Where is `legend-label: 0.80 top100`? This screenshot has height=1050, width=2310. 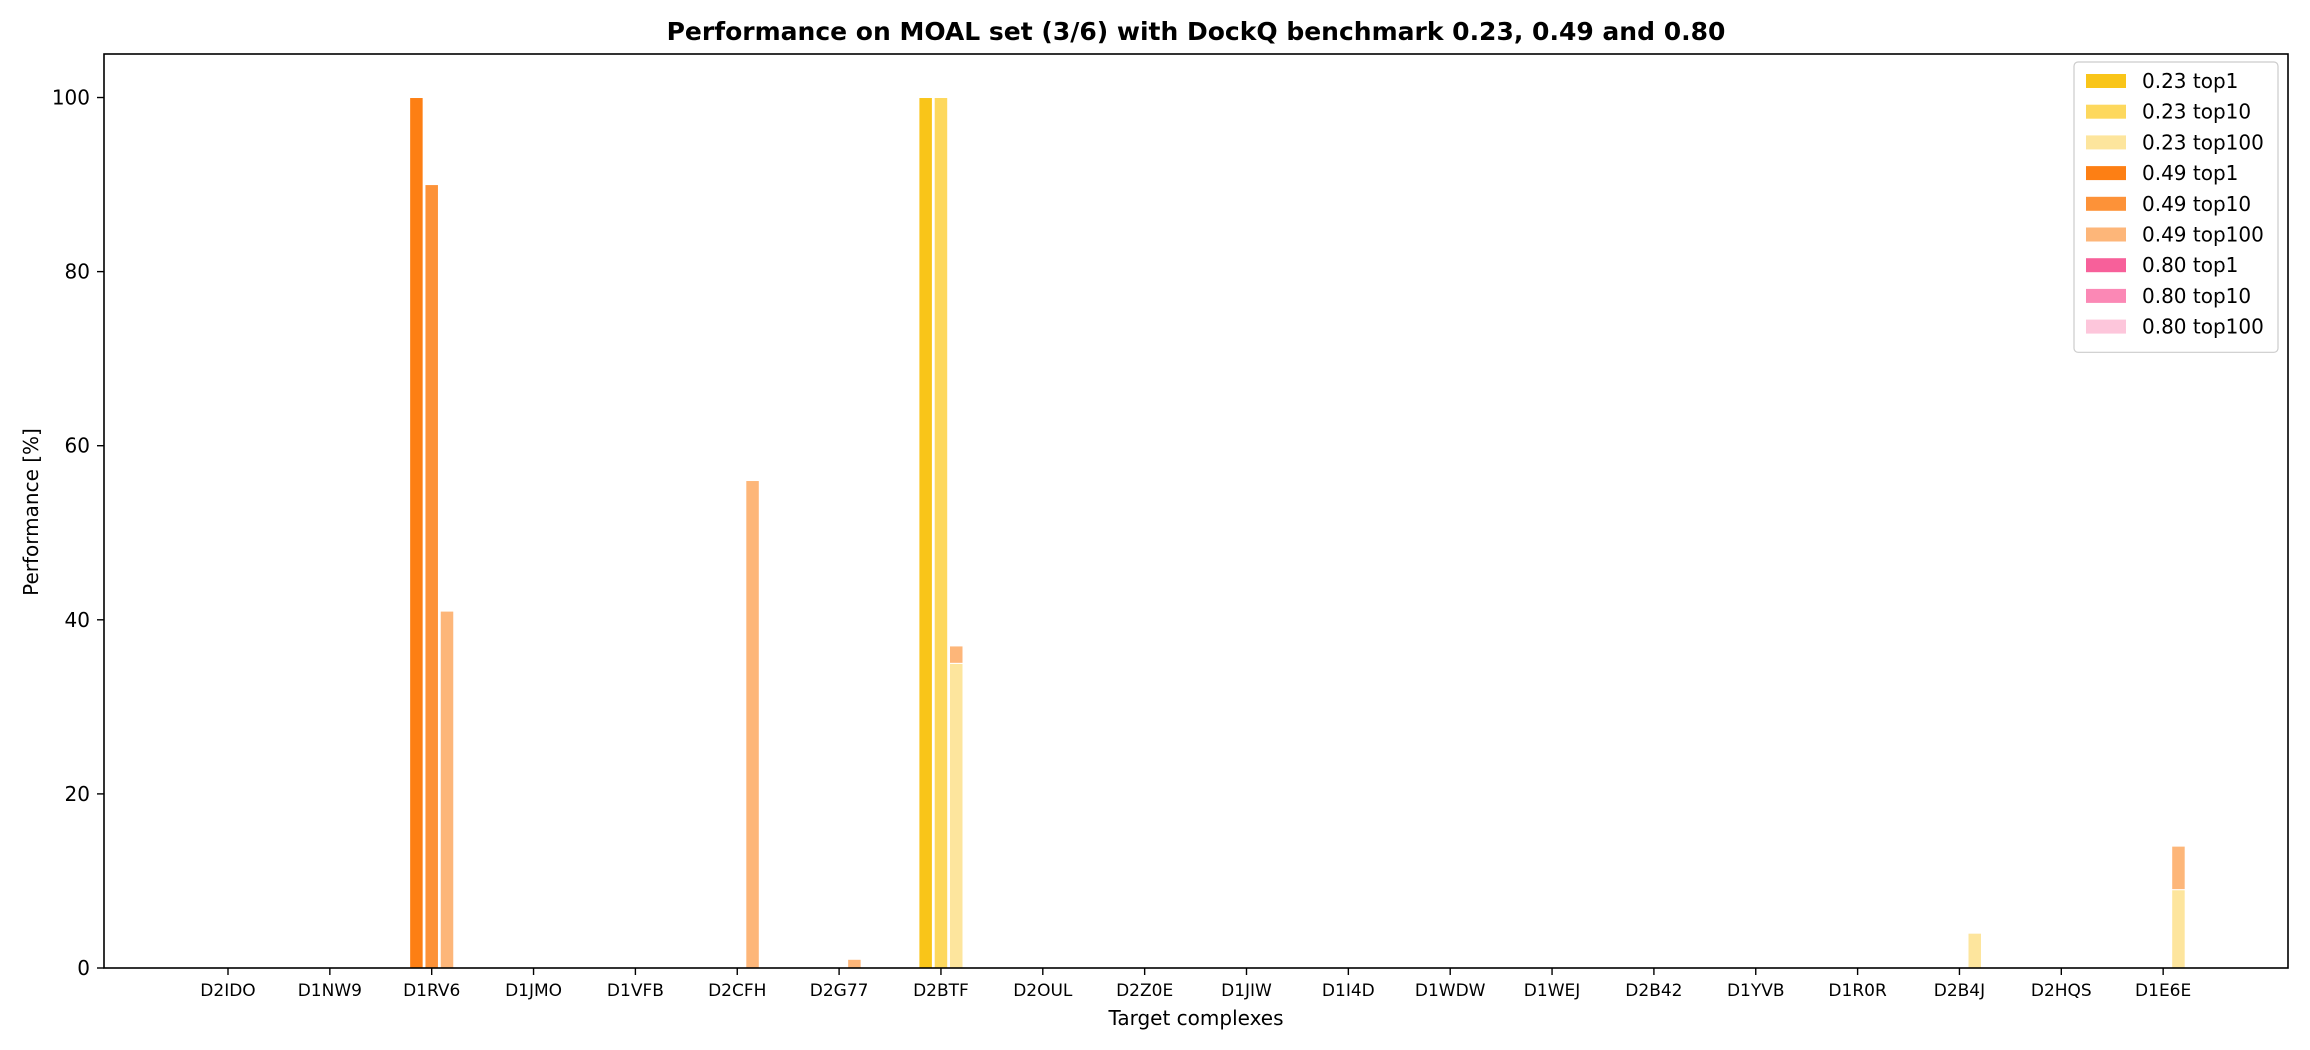 legend-label: 0.80 top100 is located at coordinates (2203, 327).